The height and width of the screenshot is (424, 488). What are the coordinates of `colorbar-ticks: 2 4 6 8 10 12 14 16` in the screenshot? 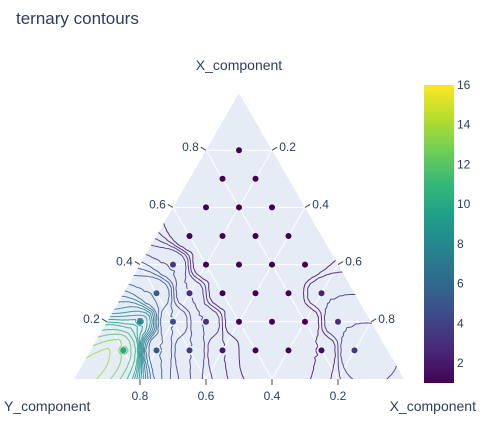 It's located at (464, 224).